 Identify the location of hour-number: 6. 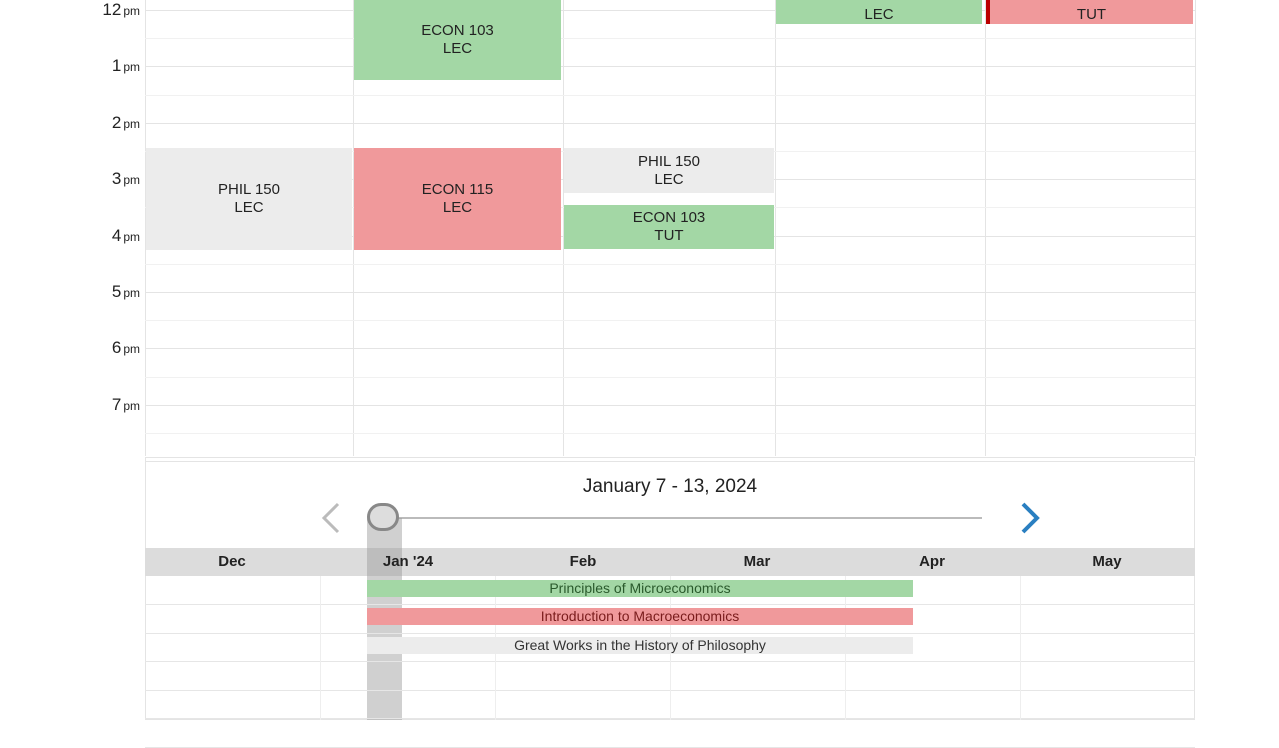
(116, 348).